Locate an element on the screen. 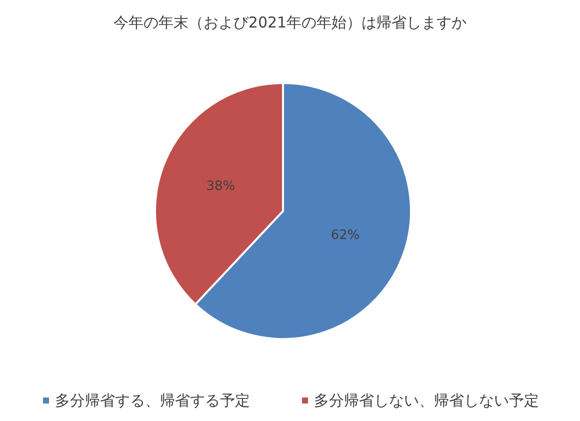  data-label: 62% is located at coordinates (345, 236).